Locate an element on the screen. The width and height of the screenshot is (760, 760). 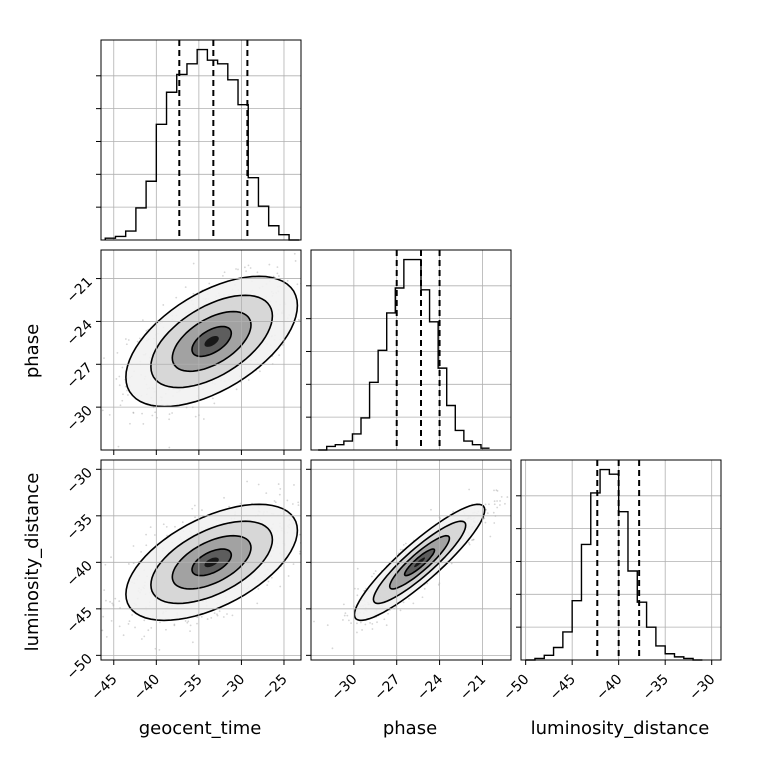
density-panel-luminosity_distance-vs-phase is located at coordinates (411, 569).